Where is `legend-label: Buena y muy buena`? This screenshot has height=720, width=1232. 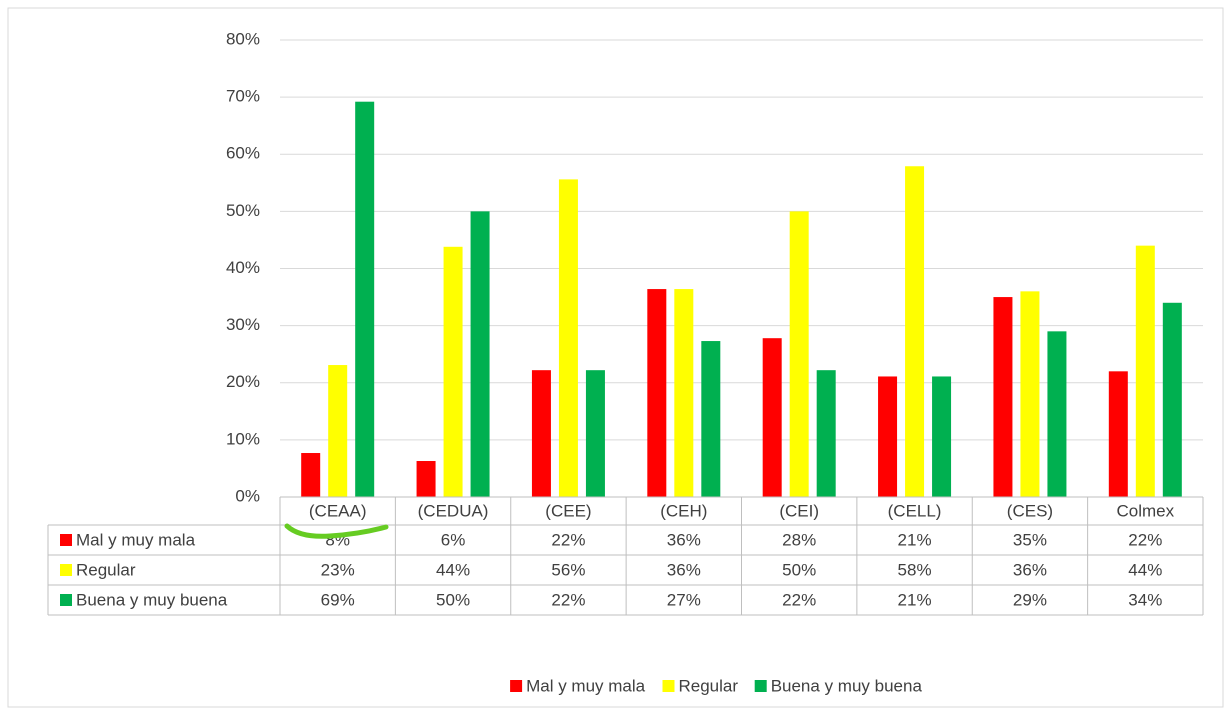
legend-label: Buena y muy buena is located at coordinates (847, 685).